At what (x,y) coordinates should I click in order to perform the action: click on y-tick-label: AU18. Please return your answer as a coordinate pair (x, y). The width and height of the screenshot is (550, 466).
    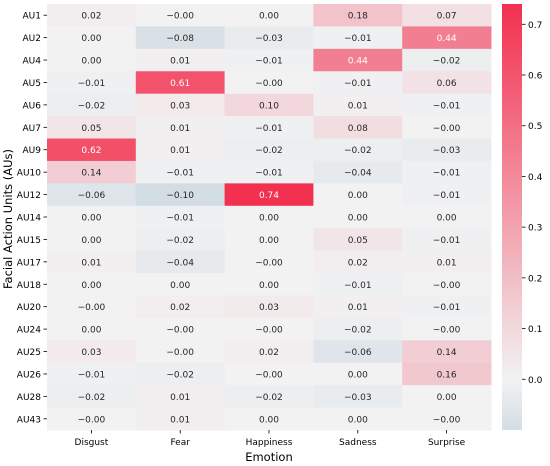
    Looking at the image, I should click on (29, 286).